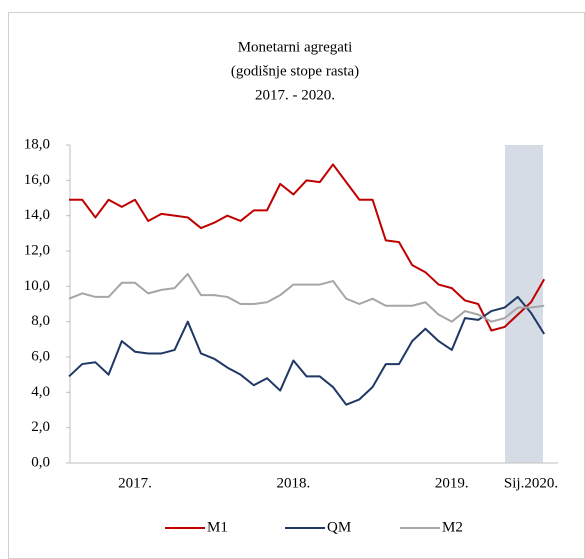 The height and width of the screenshot is (559, 585). I want to click on chart-title: (godišnje stope rasta), so click(295, 71).